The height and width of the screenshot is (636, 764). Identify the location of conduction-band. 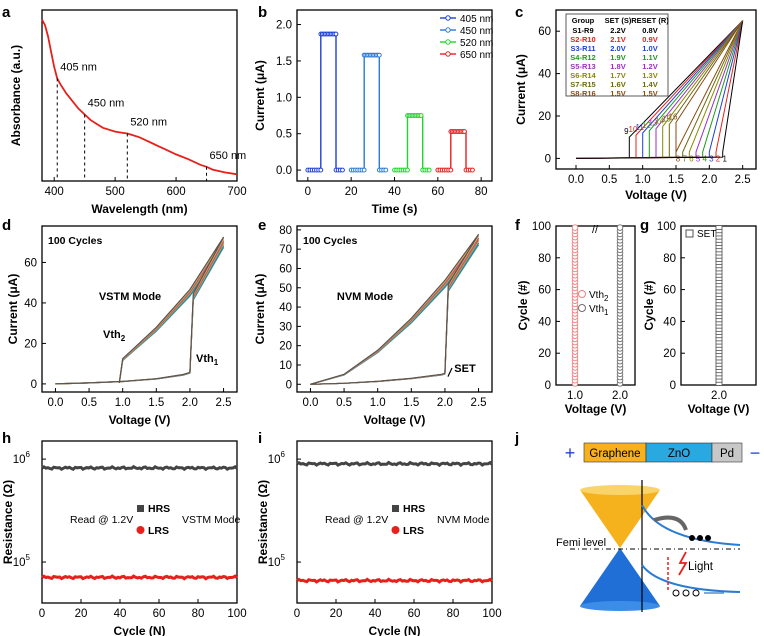
(691, 525).